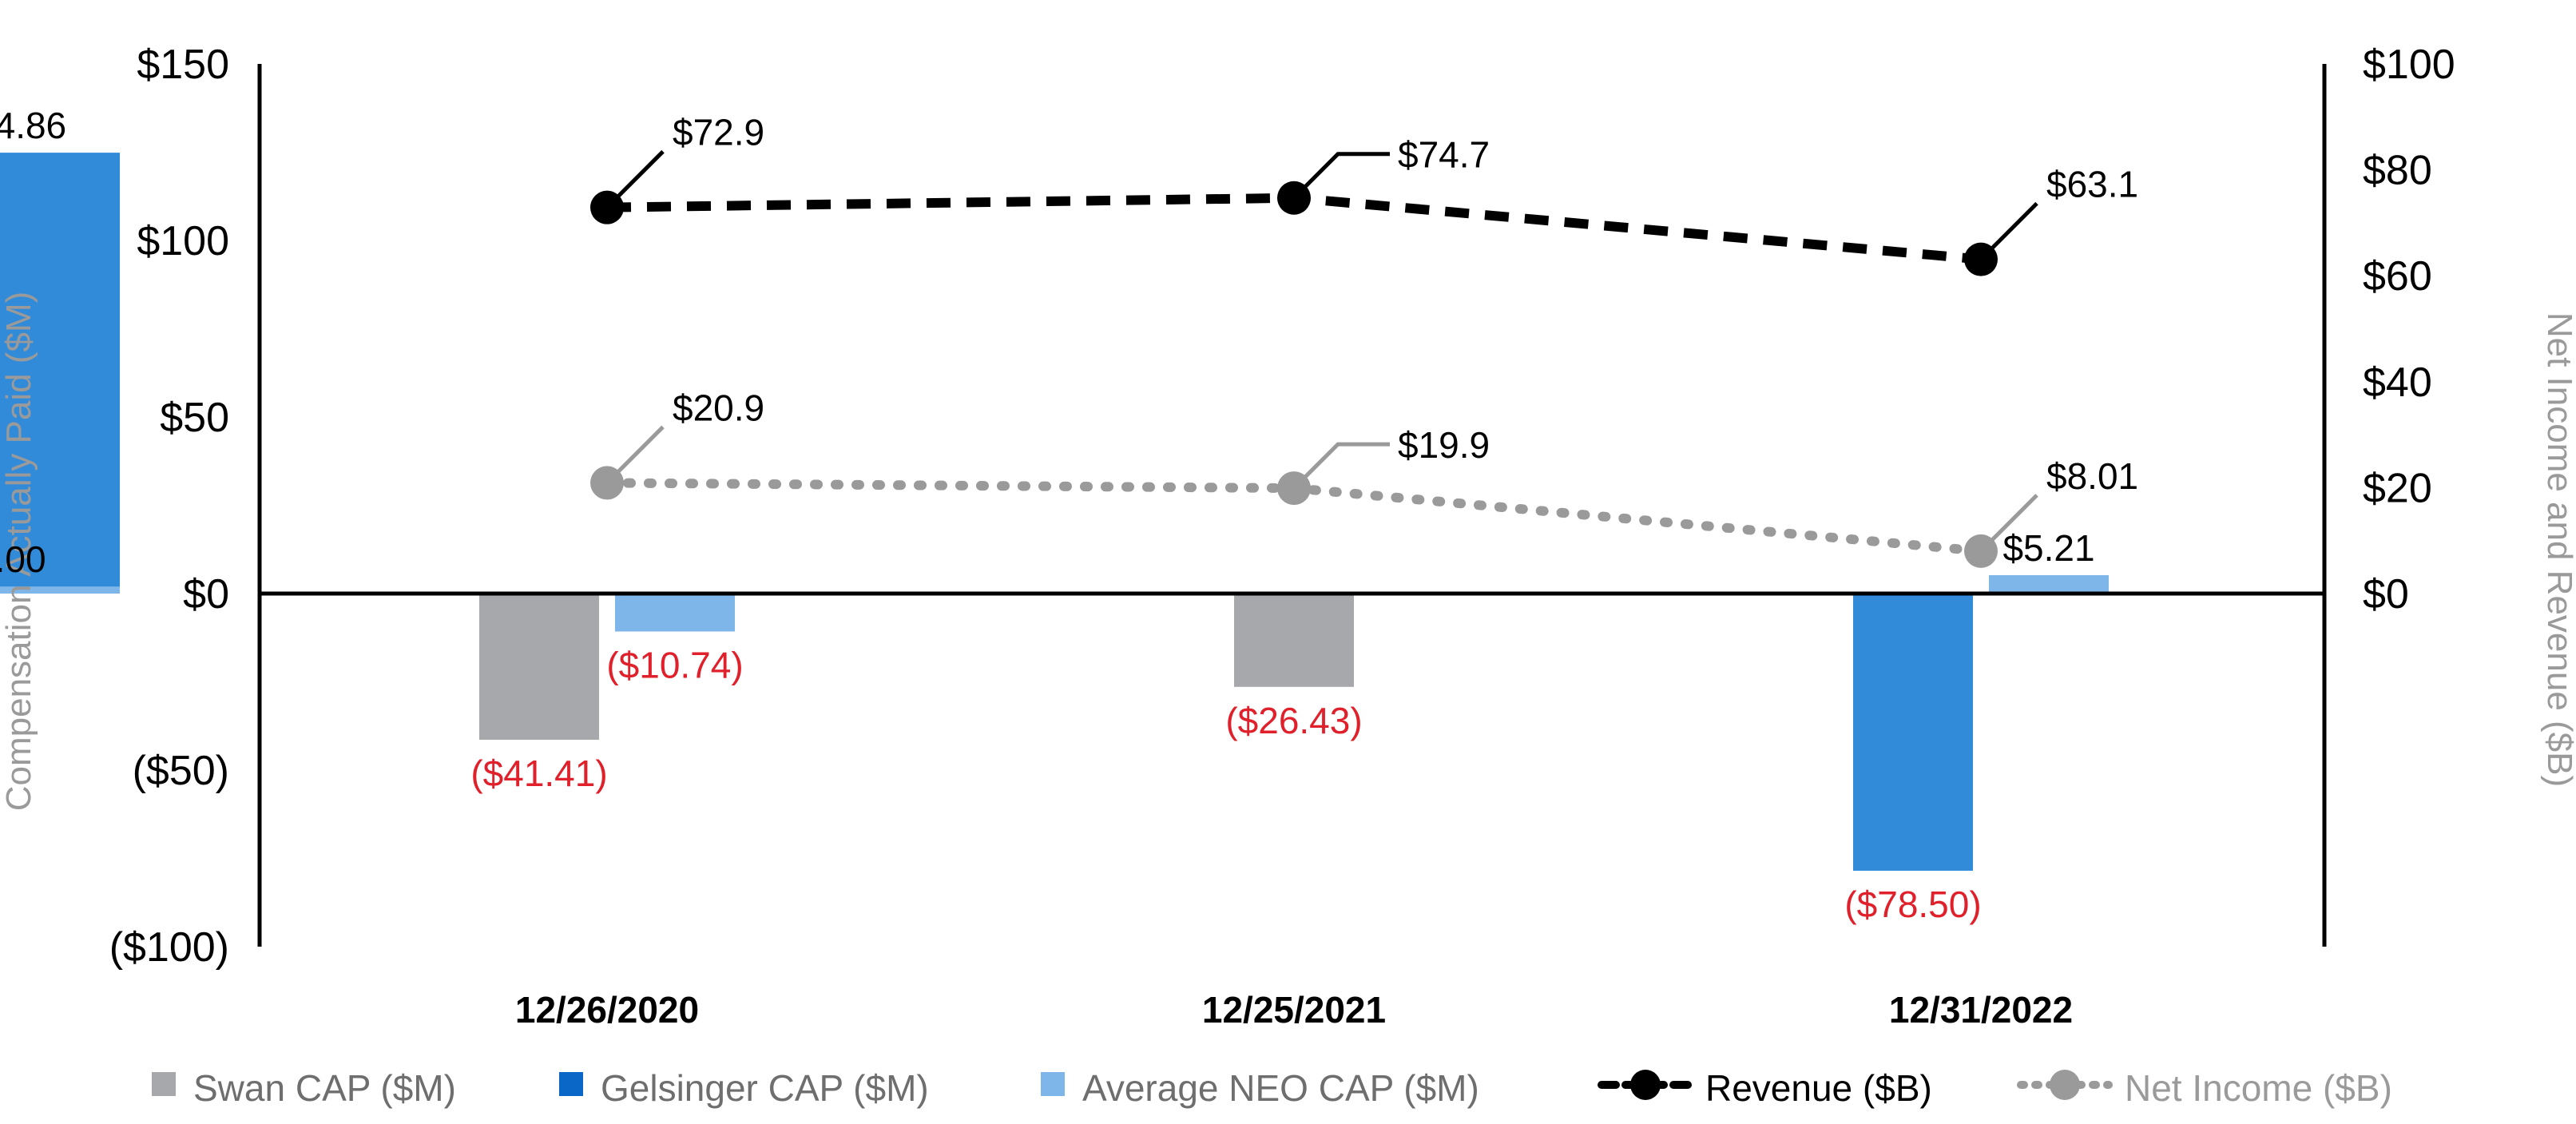  Describe the element at coordinates (674, 664) in the screenshot. I see `bar-data-label: ($10.74)` at that location.